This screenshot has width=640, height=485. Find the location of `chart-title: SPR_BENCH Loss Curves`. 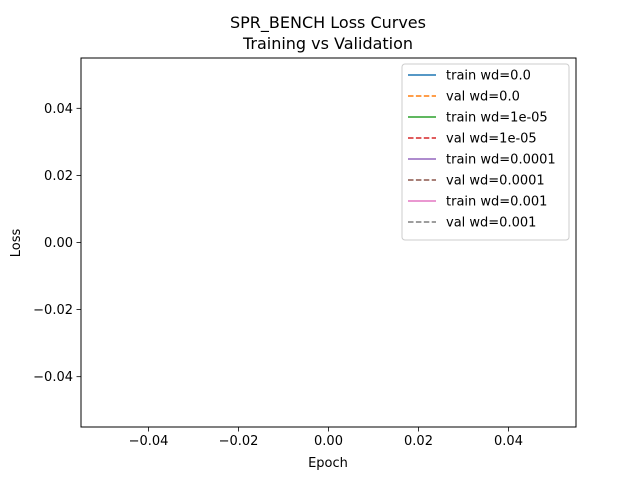

chart-title: SPR_BENCH Loss Curves is located at coordinates (328, 23).